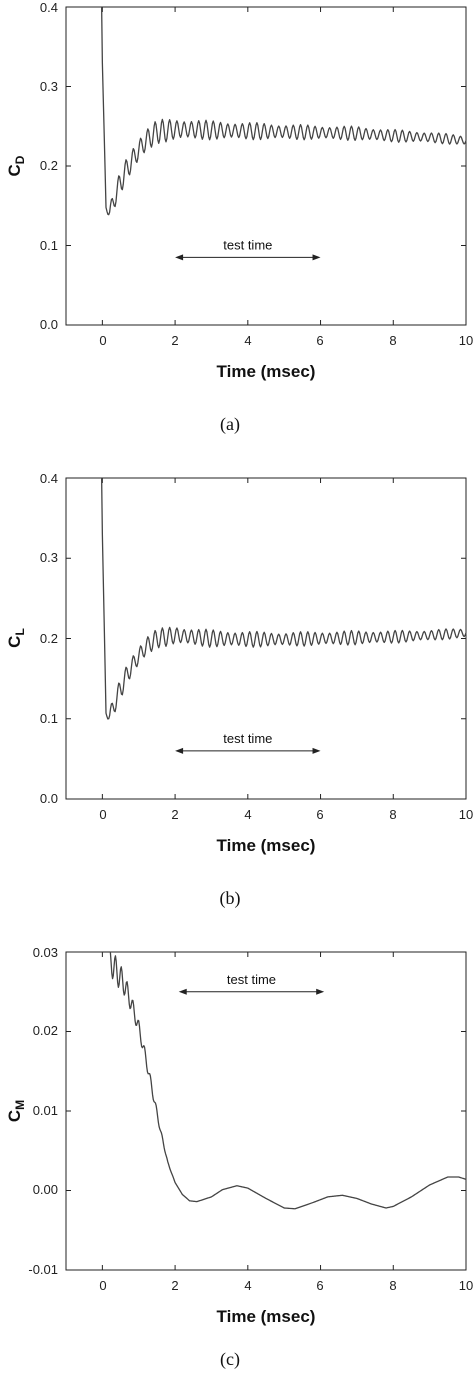 The image size is (474, 1377). I want to click on y-axis-title-b: CL, so click(16, 638).